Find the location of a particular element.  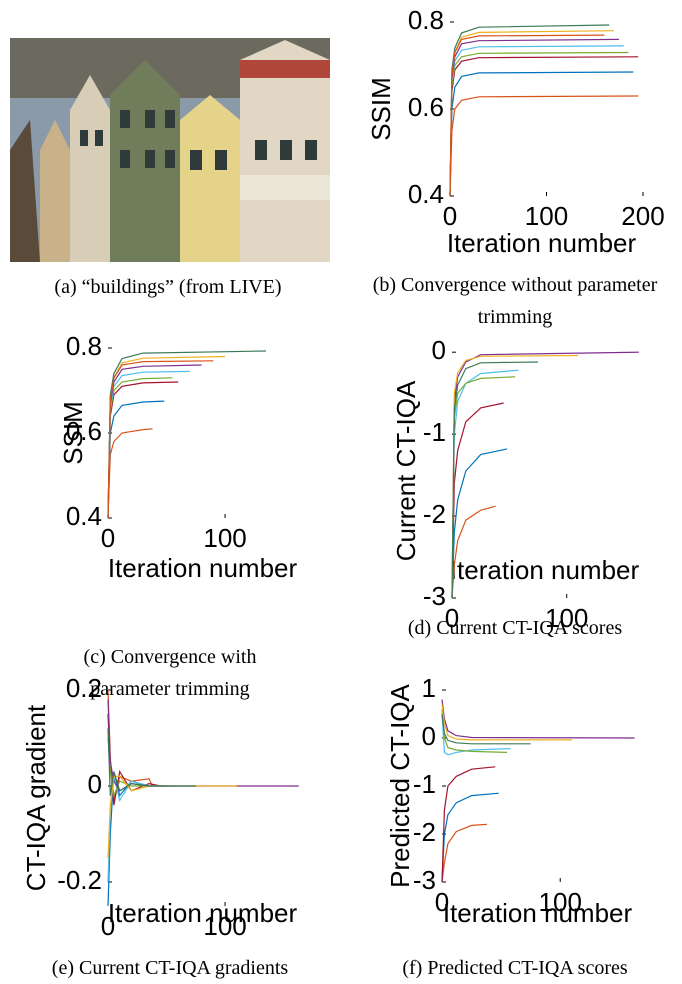

y-axis-label: CT-IQA gradient is located at coordinates (36, 797).